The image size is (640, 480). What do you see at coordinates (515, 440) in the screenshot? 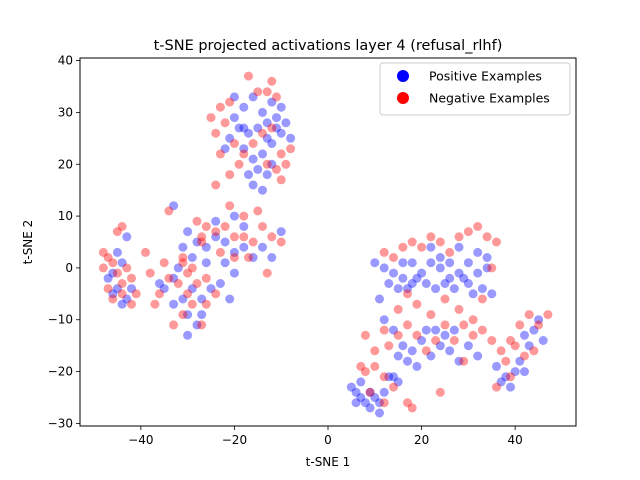
I see `x-tick-label: 40` at bounding box center [515, 440].